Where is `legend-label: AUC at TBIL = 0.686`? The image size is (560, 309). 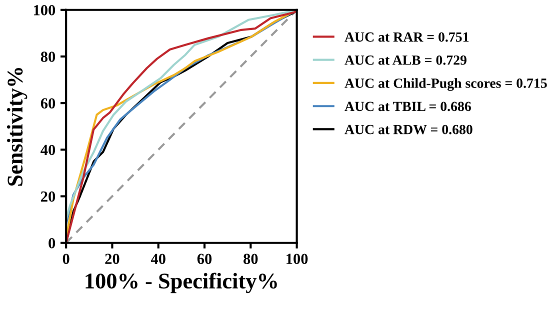 legend-label: AUC at TBIL = 0.686 is located at coordinates (407, 107).